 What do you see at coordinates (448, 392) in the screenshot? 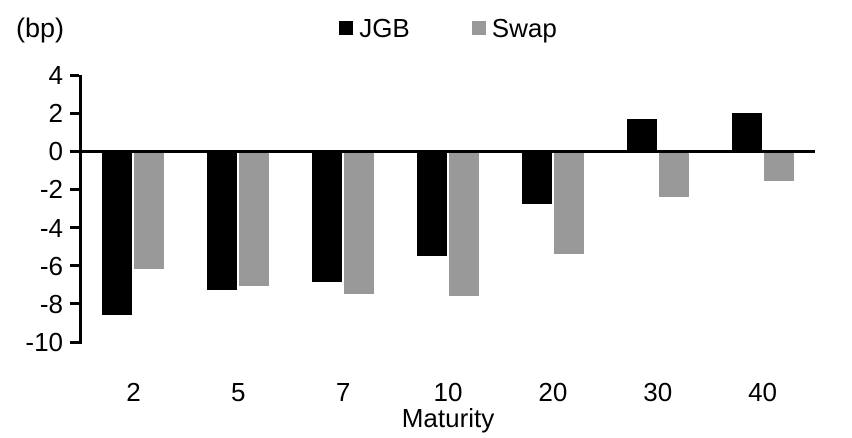
I see `x-axis-category-label: 10` at bounding box center [448, 392].